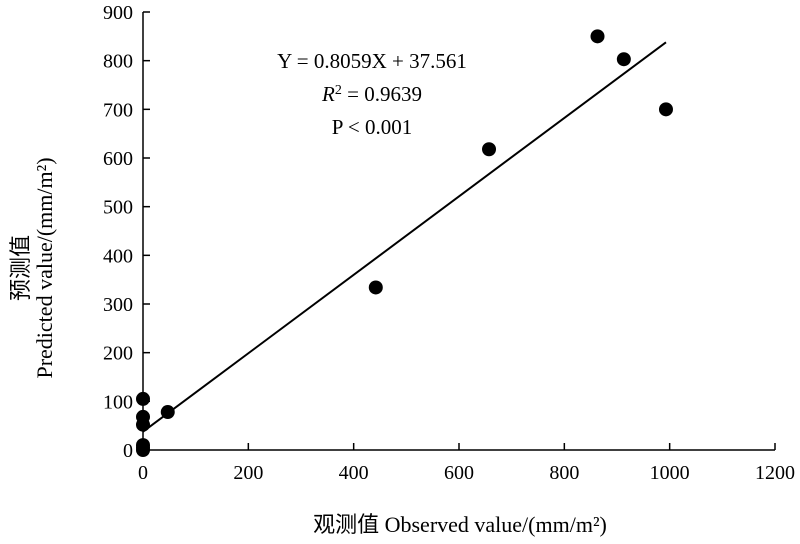 The width and height of the screenshot is (800, 544). Describe the element at coordinates (118, 208) in the screenshot. I see `y-tick-label: 500` at that location.